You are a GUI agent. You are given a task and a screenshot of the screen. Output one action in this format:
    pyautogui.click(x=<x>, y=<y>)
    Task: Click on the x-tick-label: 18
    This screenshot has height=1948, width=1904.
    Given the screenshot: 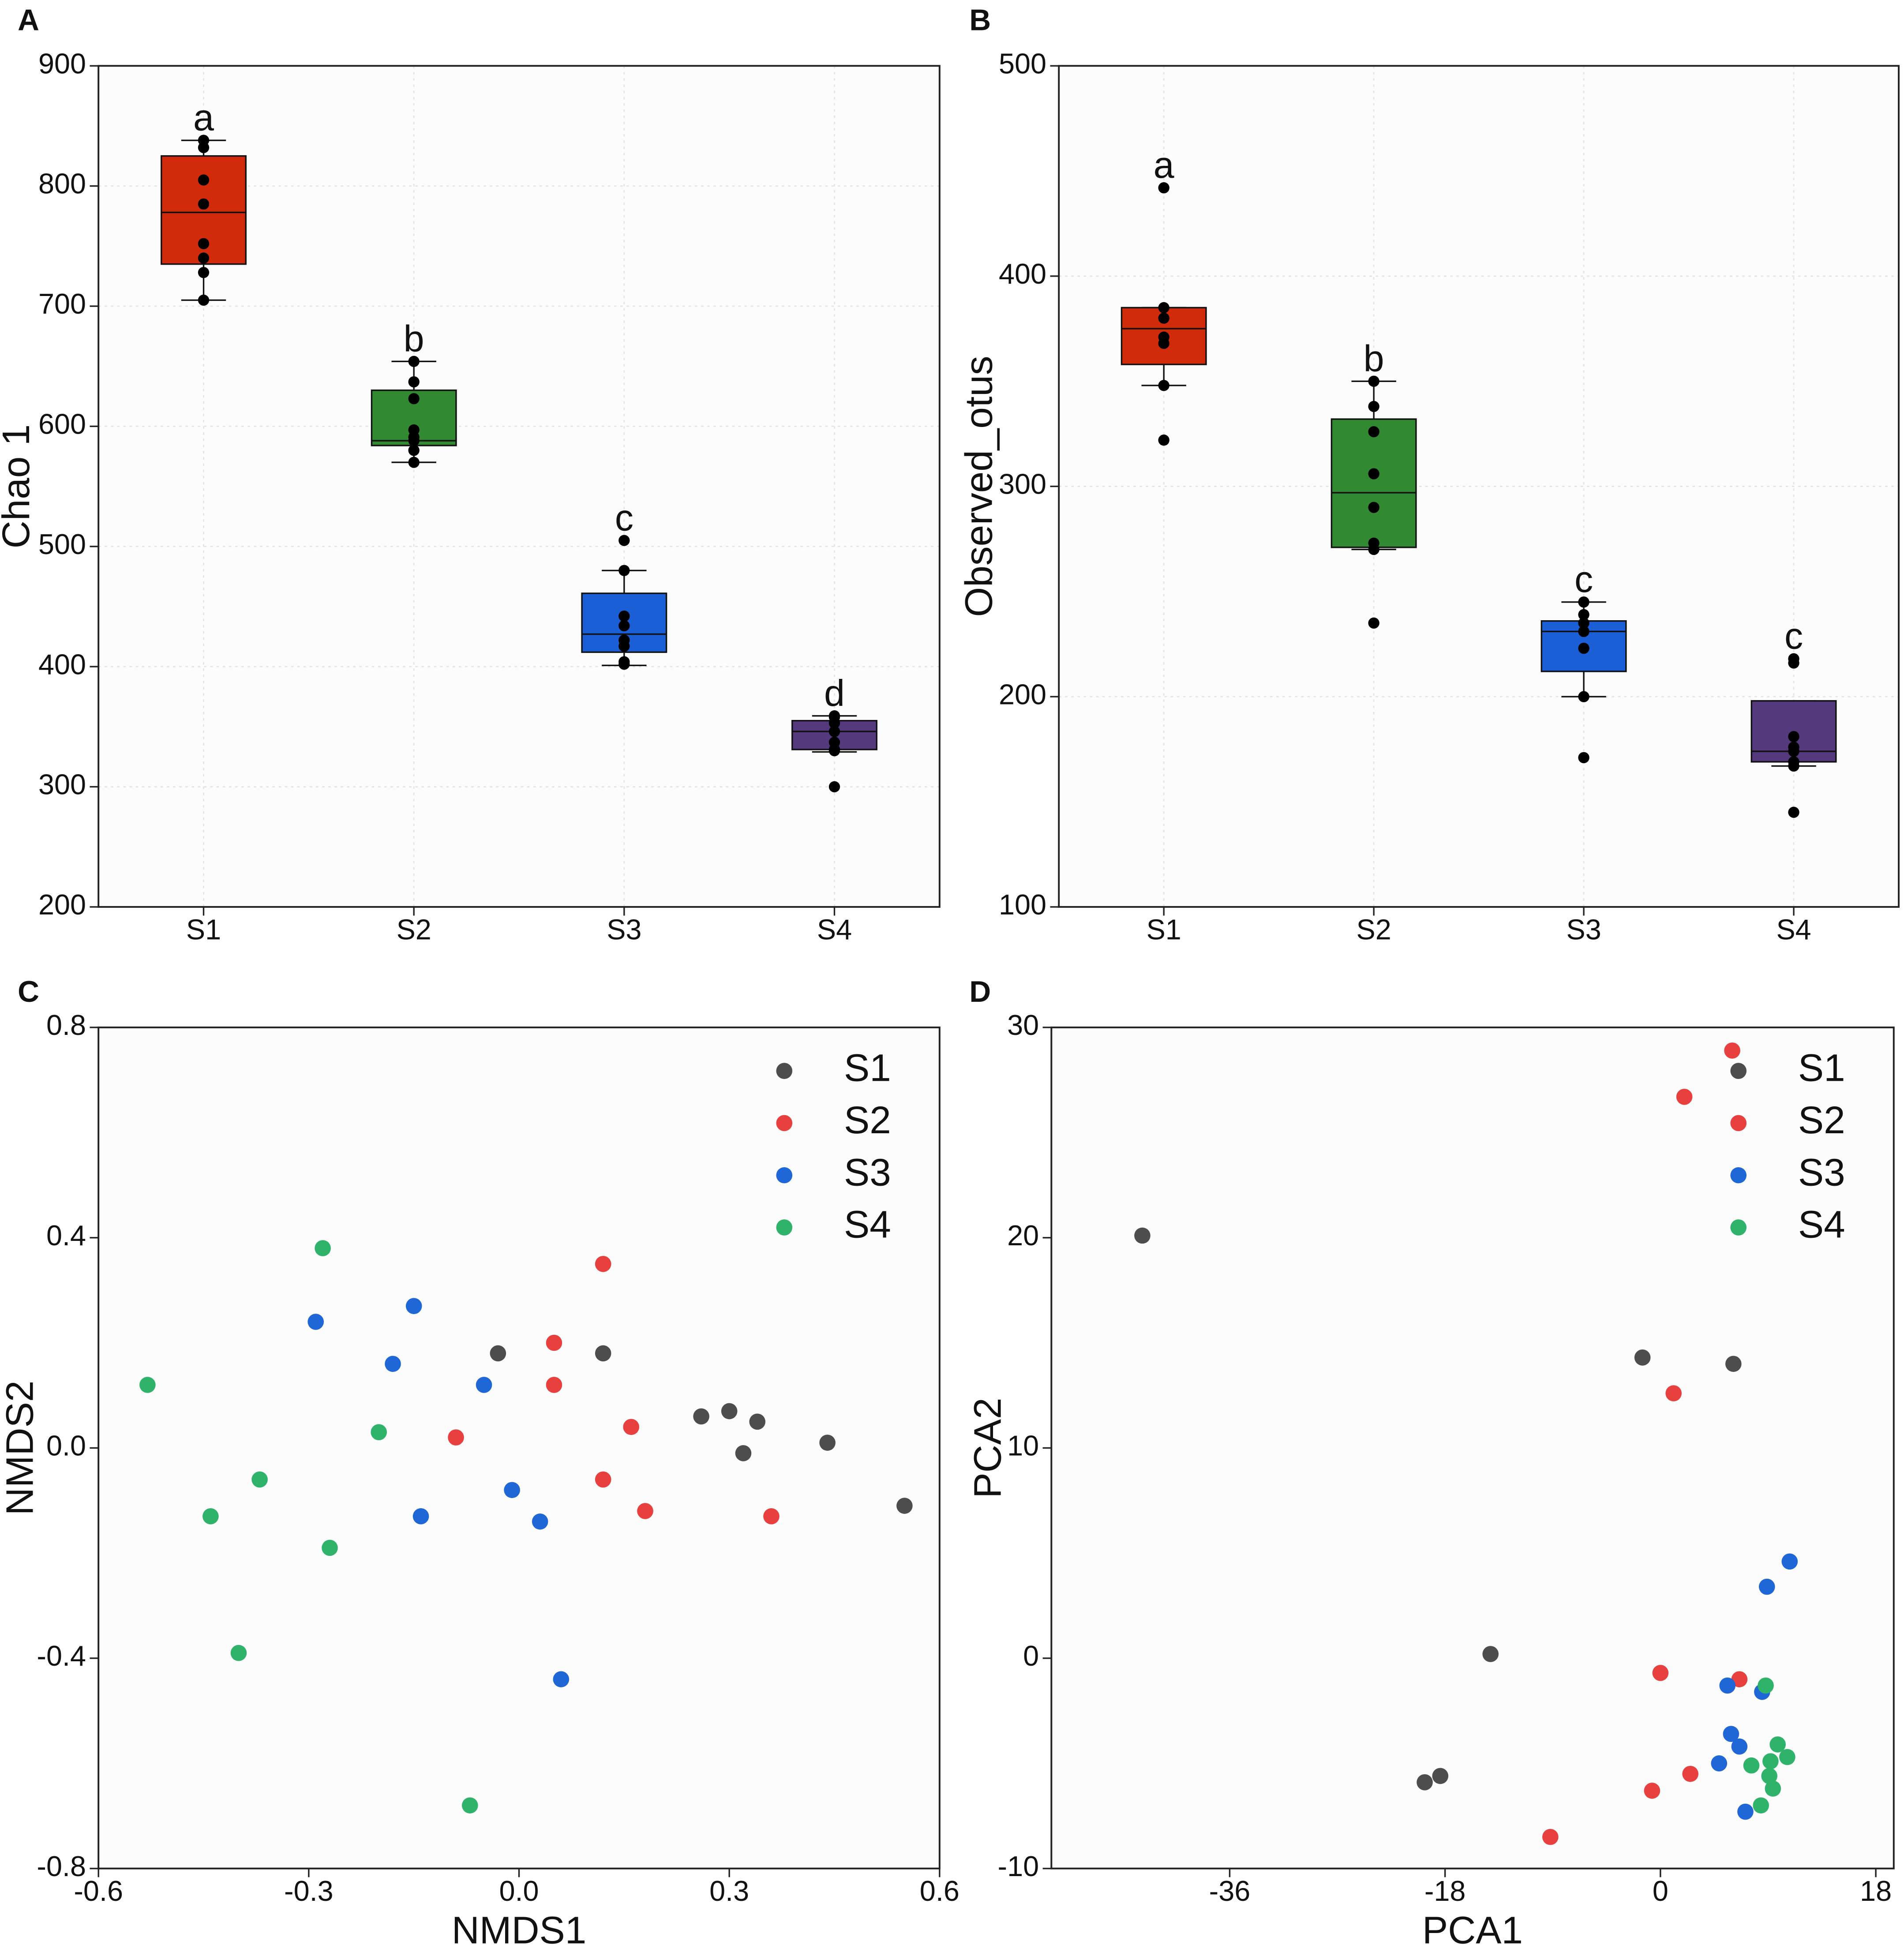 What is the action you would take?
    pyautogui.click(x=1876, y=1891)
    